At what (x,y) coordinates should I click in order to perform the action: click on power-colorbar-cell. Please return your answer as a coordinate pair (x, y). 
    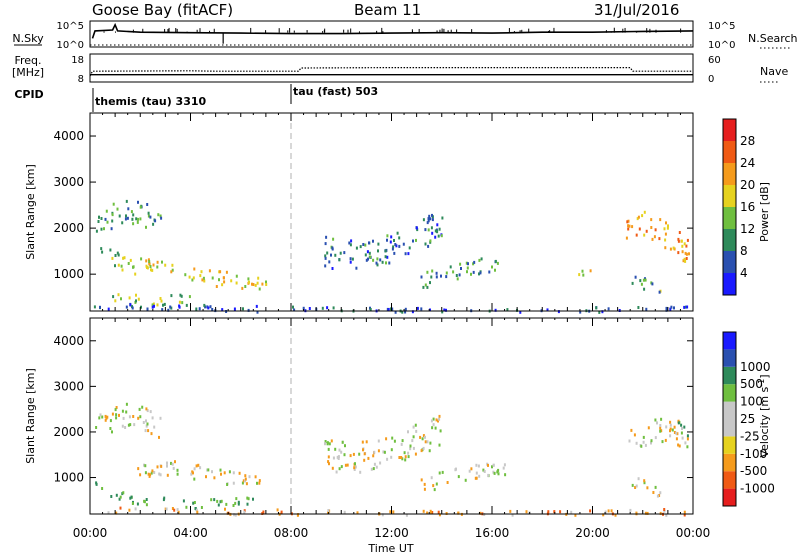
    Looking at the image, I should click on (729, 174).